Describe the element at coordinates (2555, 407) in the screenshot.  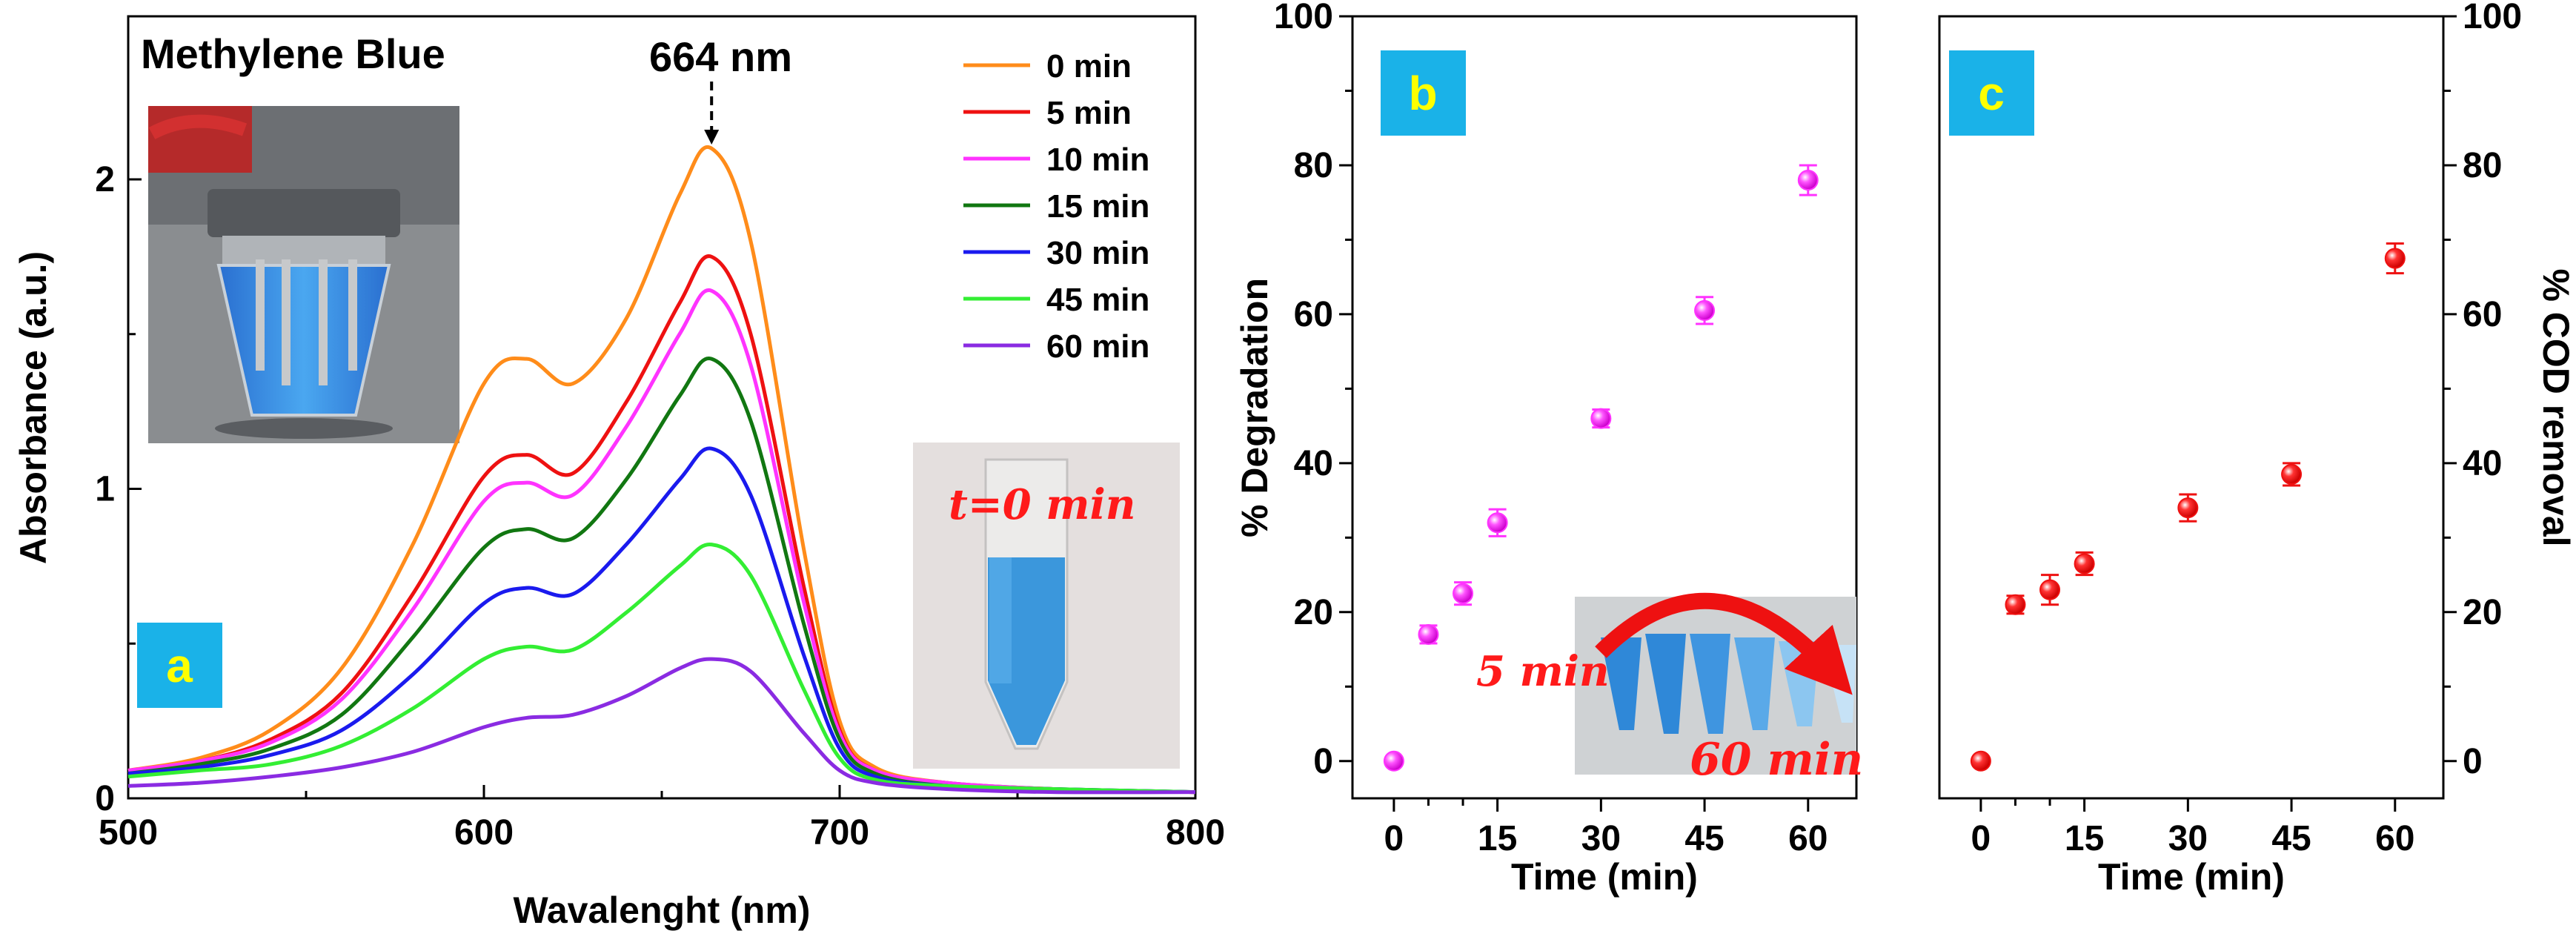
I see `panel-c-y-axis-title: % COD removal` at that location.